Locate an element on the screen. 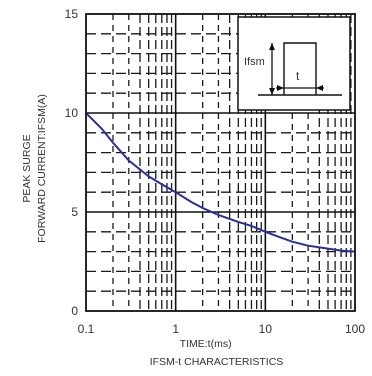 The width and height of the screenshot is (372, 376). inset-t-arrowhead-left is located at coordinates (280, 88).